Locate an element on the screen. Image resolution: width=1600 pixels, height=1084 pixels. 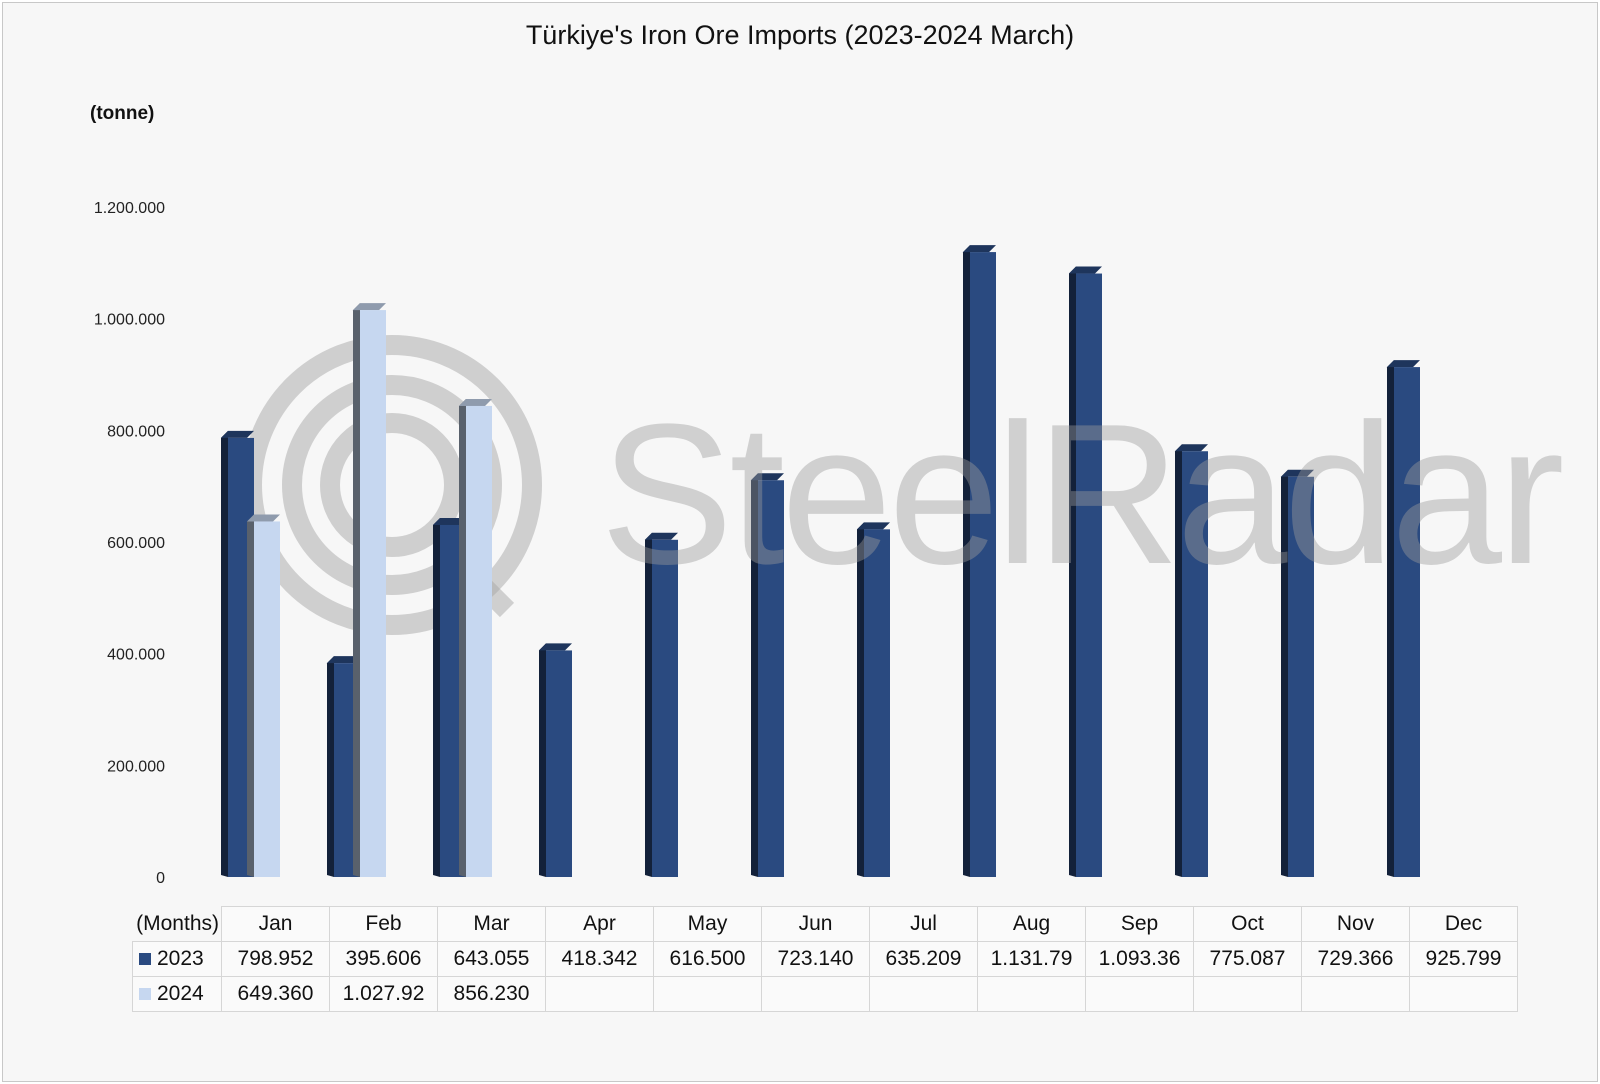
watermark-text: SteelRadar is located at coordinates (1082, 494).